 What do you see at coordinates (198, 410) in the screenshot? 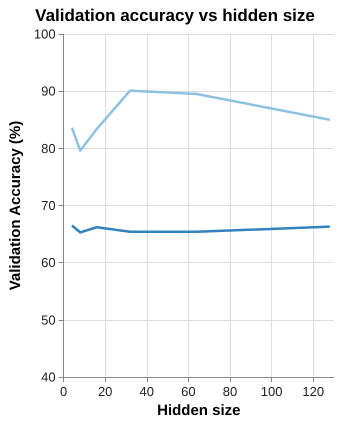
I see `x-axis-title: Hidden size` at bounding box center [198, 410].